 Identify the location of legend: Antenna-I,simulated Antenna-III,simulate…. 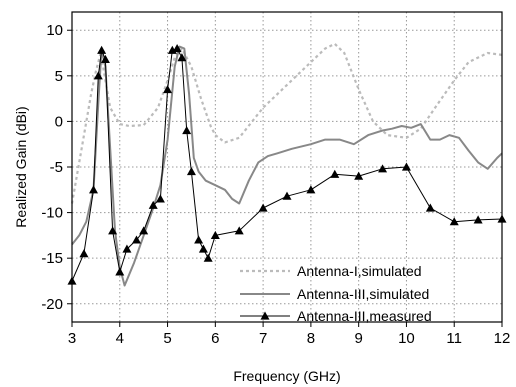
(336, 293).